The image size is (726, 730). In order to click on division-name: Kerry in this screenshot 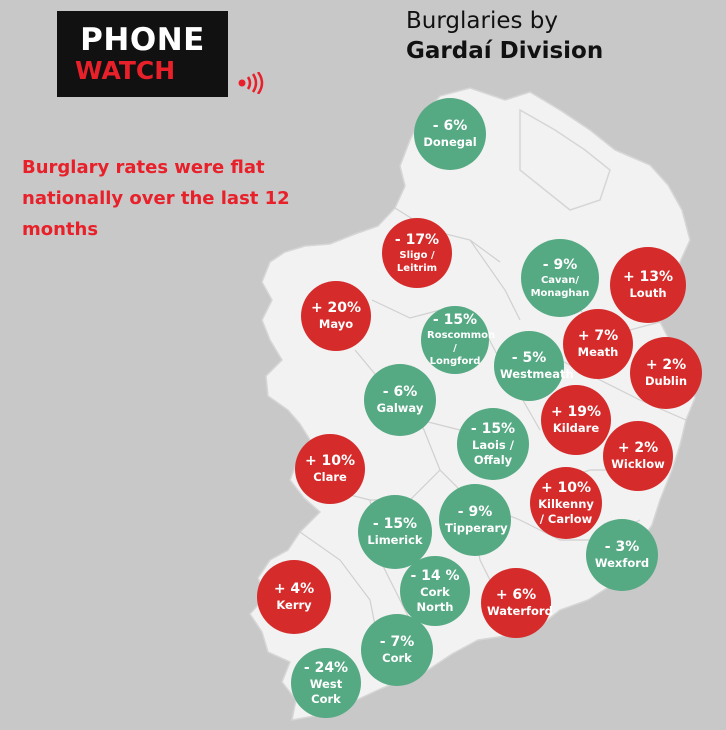, I will do `click(294, 605)`.